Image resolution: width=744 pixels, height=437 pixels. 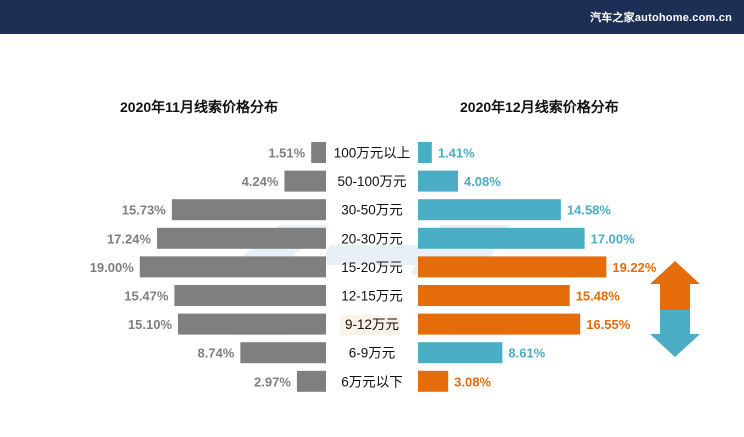 I want to click on left-bar-value: 19.00%, so click(x=112, y=267).